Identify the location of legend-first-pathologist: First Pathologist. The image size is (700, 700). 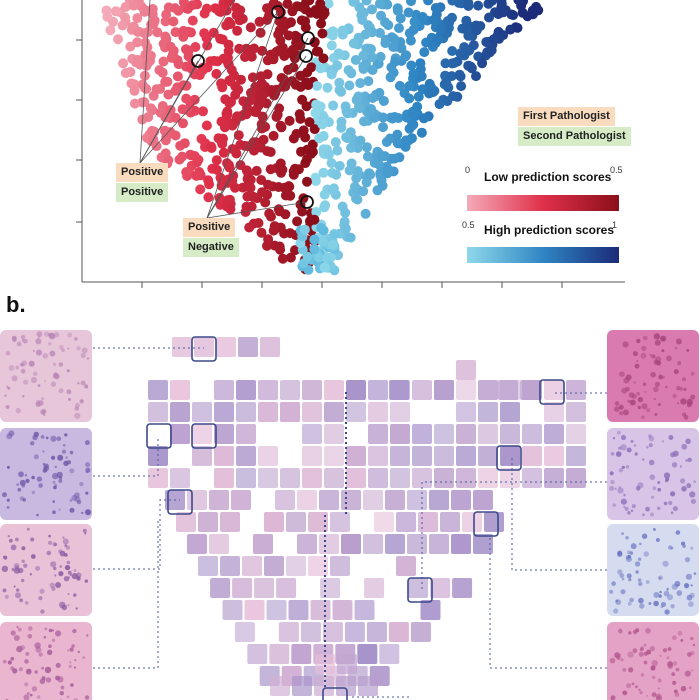
(566, 116).